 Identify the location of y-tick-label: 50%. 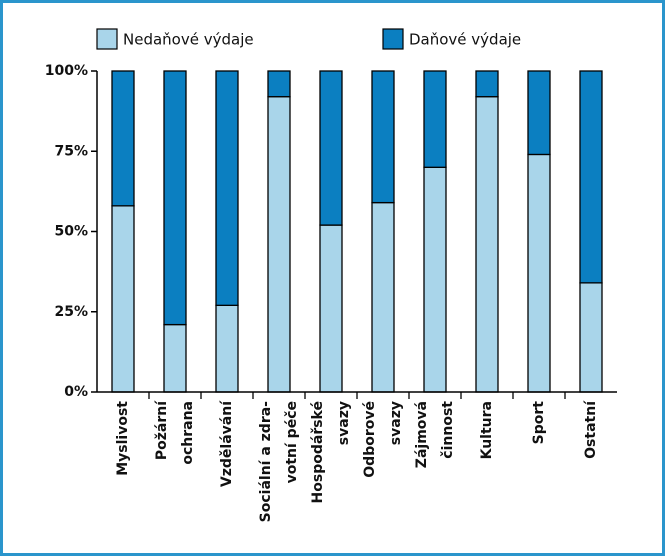
(71, 232).